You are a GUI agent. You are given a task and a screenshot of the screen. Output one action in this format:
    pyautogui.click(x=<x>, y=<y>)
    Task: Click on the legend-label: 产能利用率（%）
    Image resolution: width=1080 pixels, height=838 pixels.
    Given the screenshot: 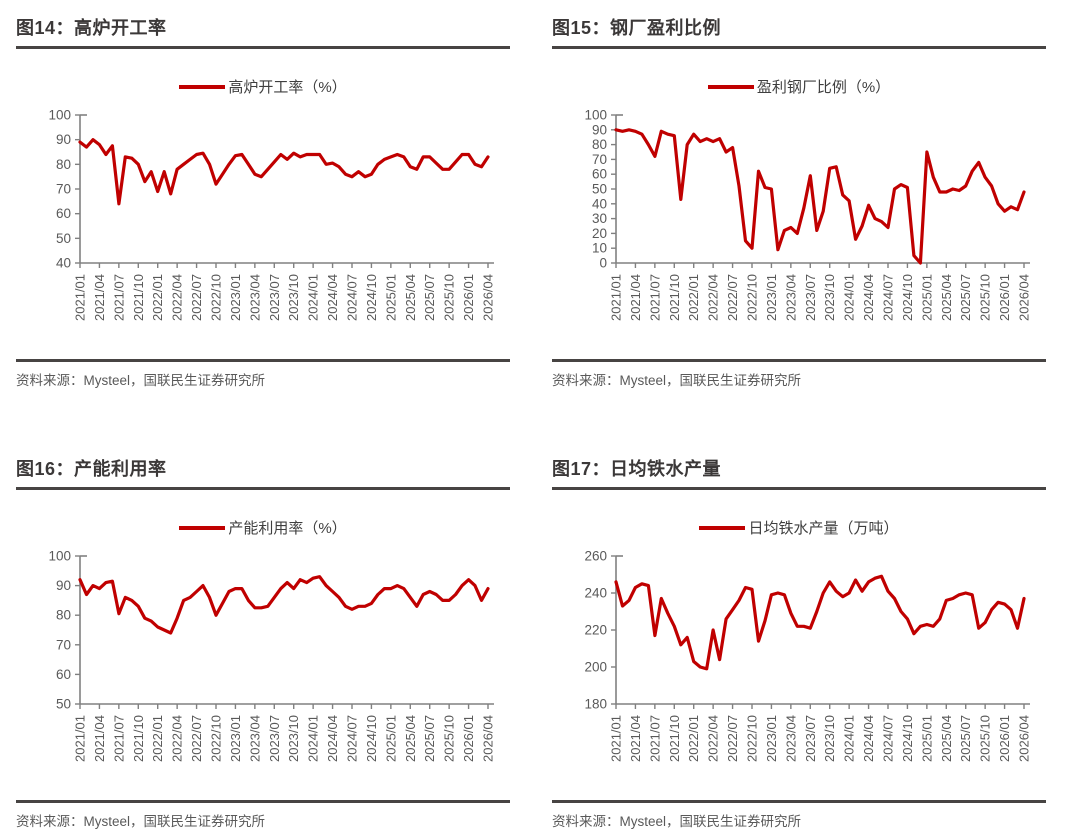 What is the action you would take?
    pyautogui.click(x=287, y=528)
    